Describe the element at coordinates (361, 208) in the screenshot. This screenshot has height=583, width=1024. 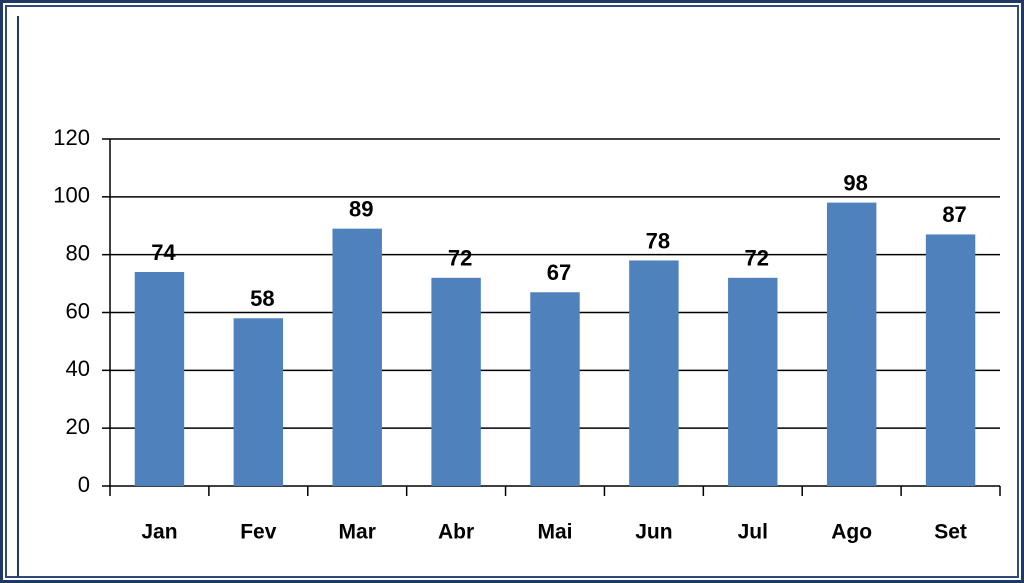
I see `value-label: 89` at that location.